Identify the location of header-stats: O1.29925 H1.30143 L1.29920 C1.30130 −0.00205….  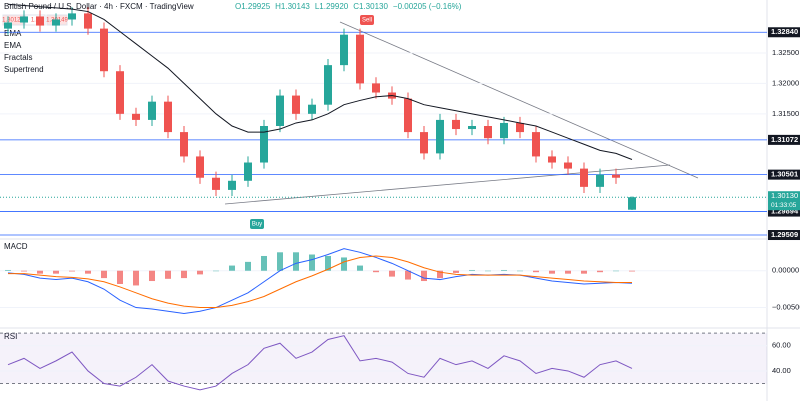
(348, 6).